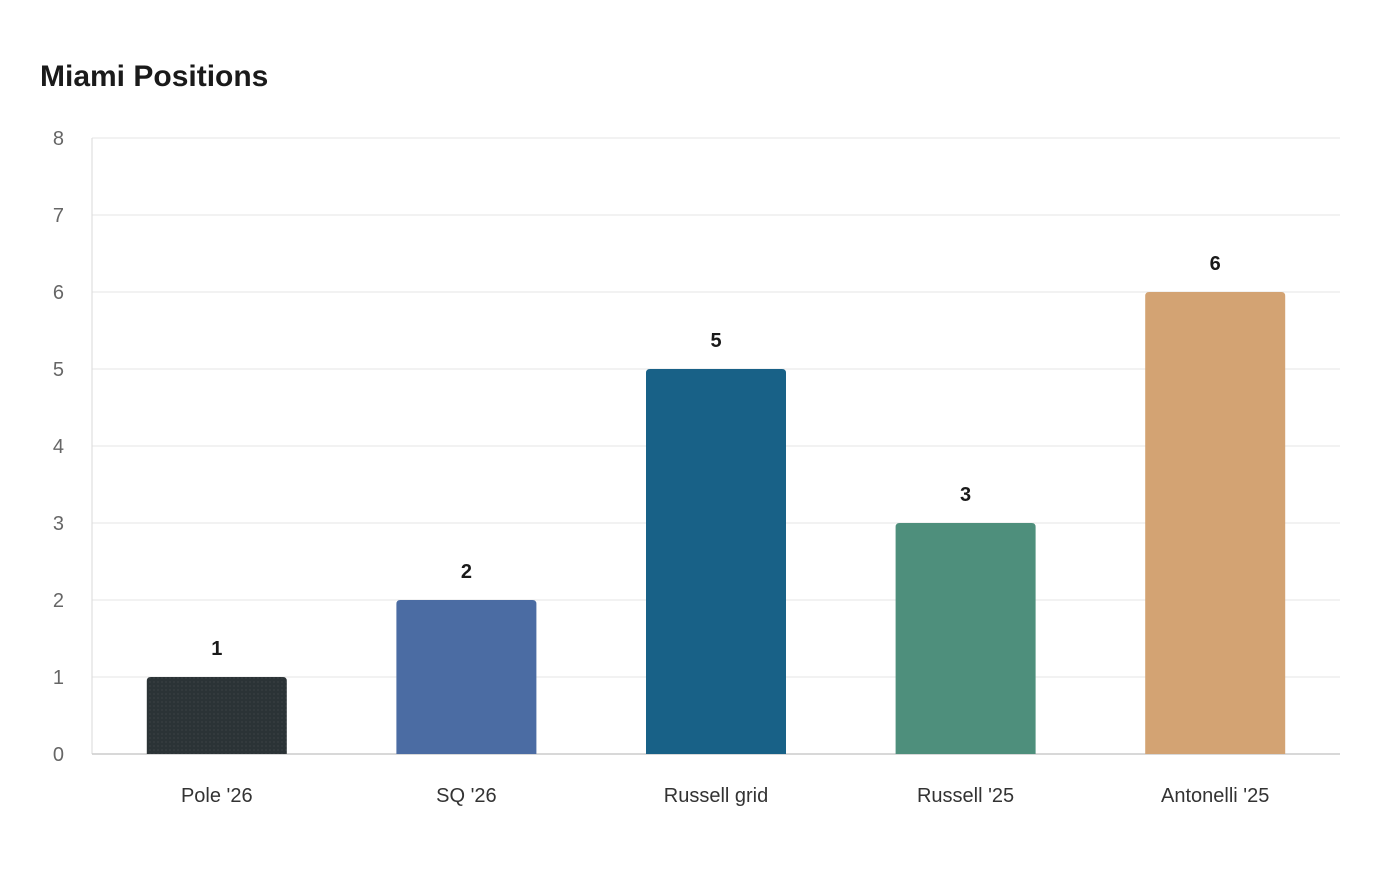 Image resolution: width=1400 pixels, height=880 pixels. What do you see at coordinates (58, 678) in the screenshot?
I see `y-tick-label: 1` at bounding box center [58, 678].